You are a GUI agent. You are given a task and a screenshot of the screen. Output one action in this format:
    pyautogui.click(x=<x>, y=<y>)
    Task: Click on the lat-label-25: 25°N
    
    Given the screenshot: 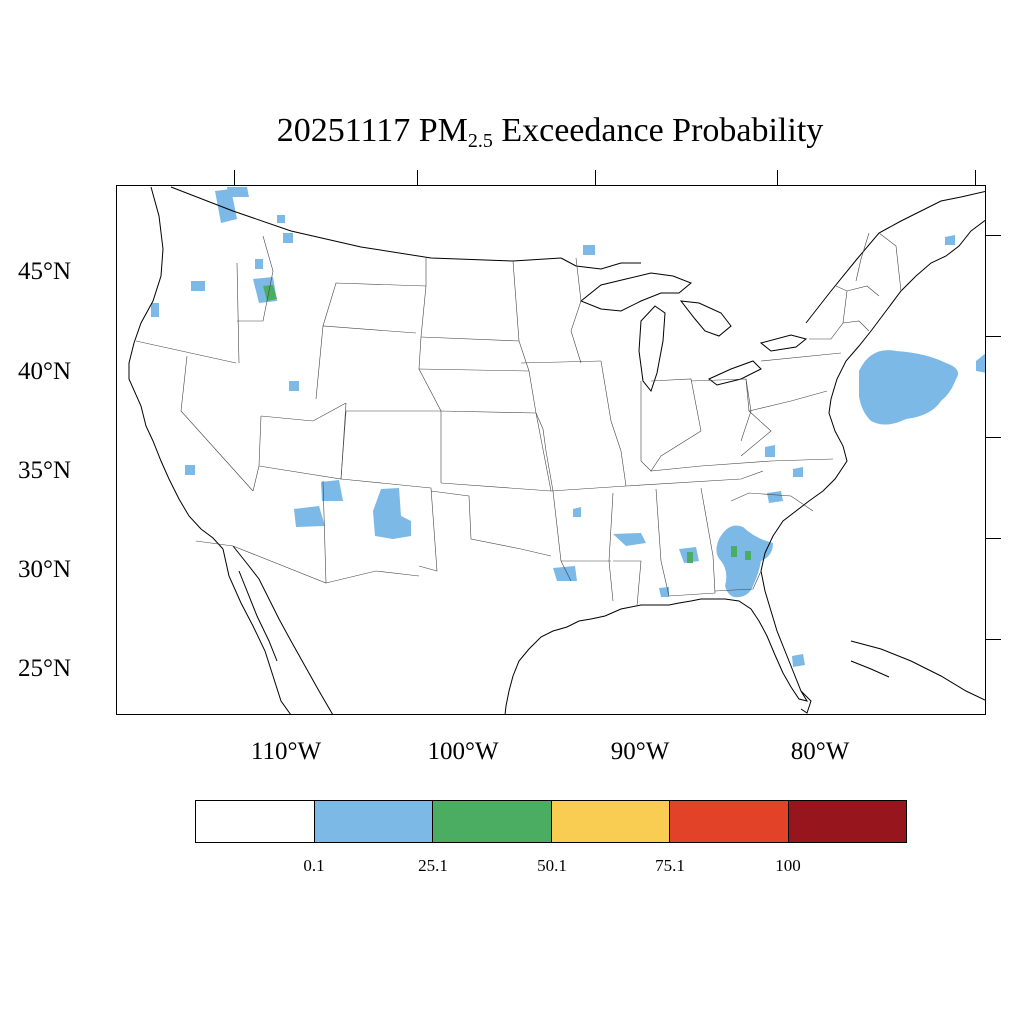 What is the action you would take?
    pyautogui.click(x=45, y=668)
    